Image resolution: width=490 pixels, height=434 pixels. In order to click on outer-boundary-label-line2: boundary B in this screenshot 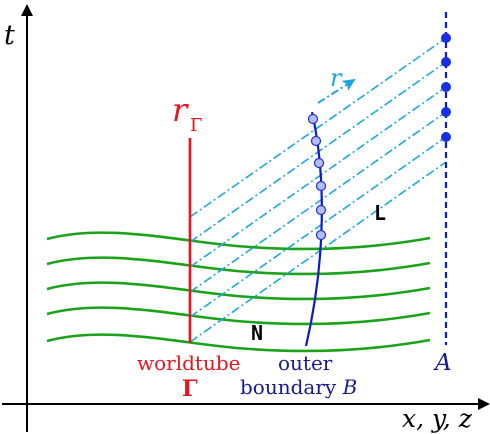, I will do `click(298, 387)`.